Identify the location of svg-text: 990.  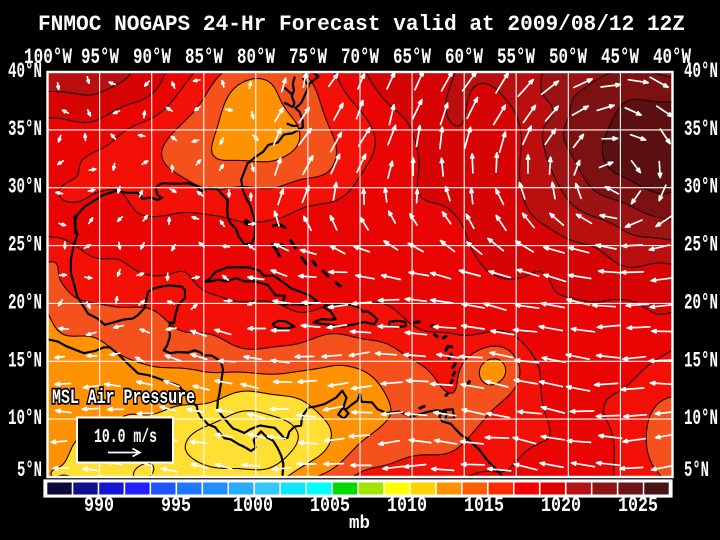
(99, 506).